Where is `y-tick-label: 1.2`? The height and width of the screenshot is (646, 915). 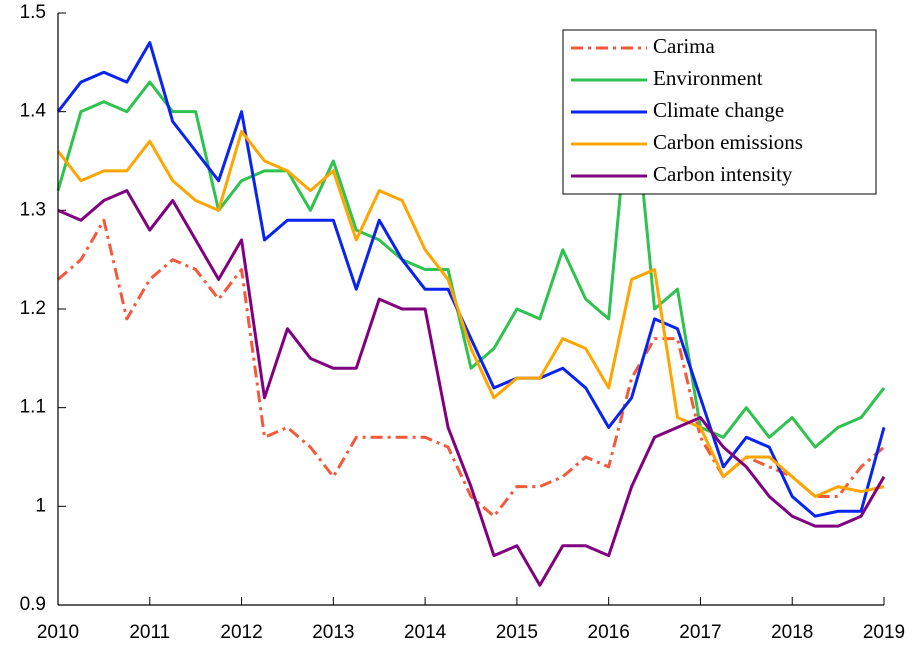 y-tick-label: 1.2 is located at coordinates (33, 308).